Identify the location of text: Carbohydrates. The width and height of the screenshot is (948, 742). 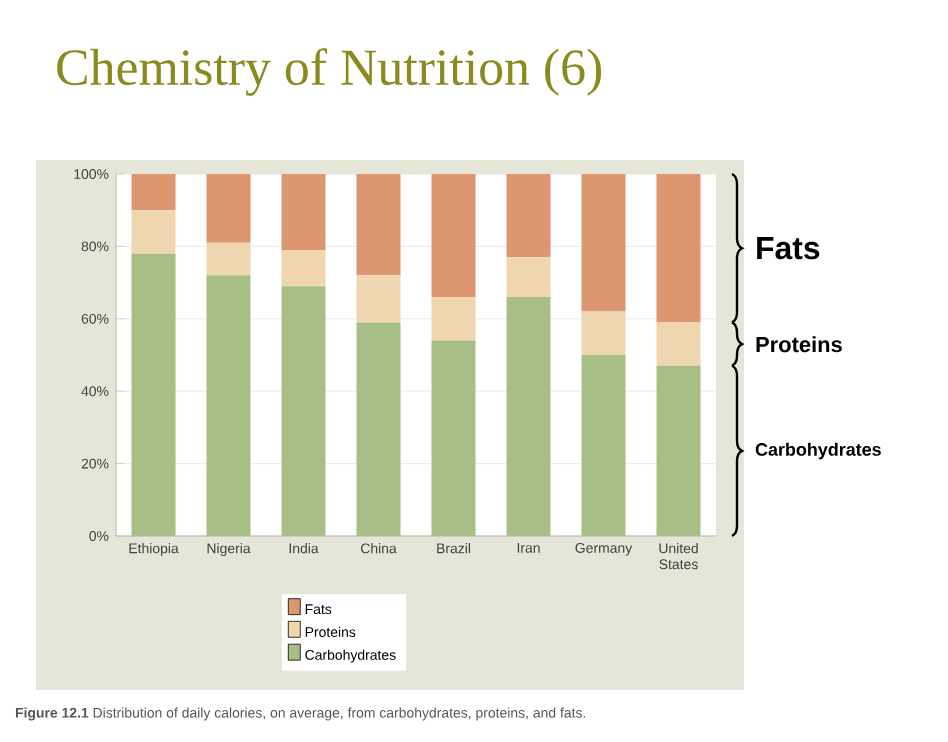
(818, 451).